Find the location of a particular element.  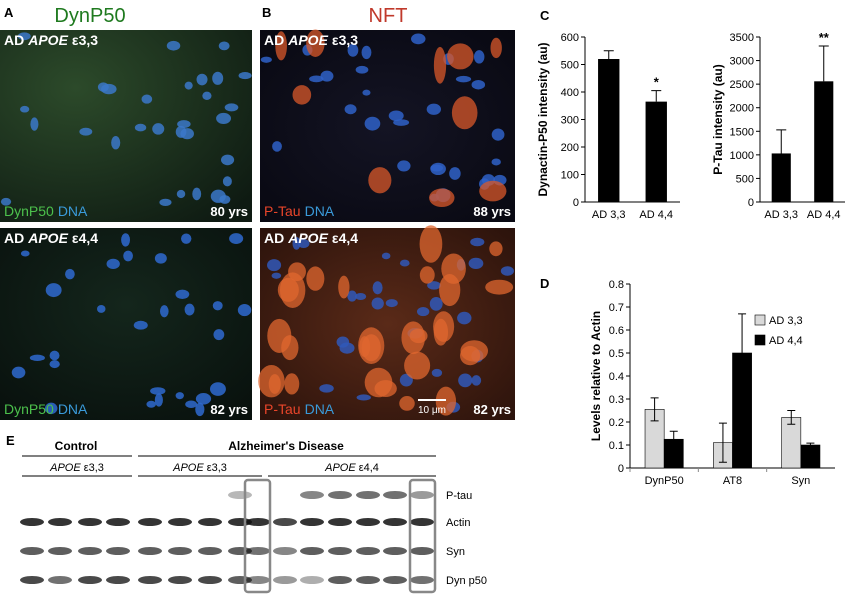

error-bar is located at coordinates (656, 96).